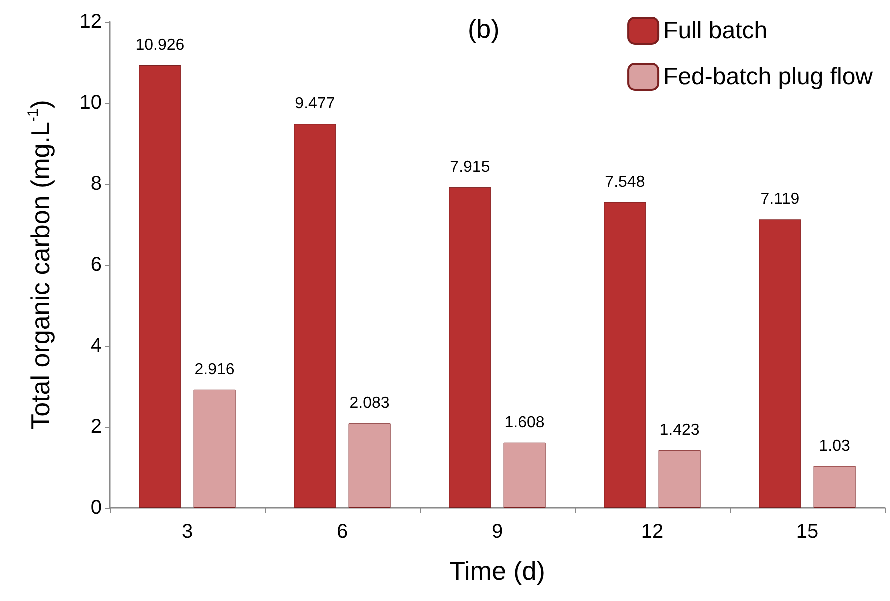  I want to click on x-tick-label: 9, so click(498, 532).